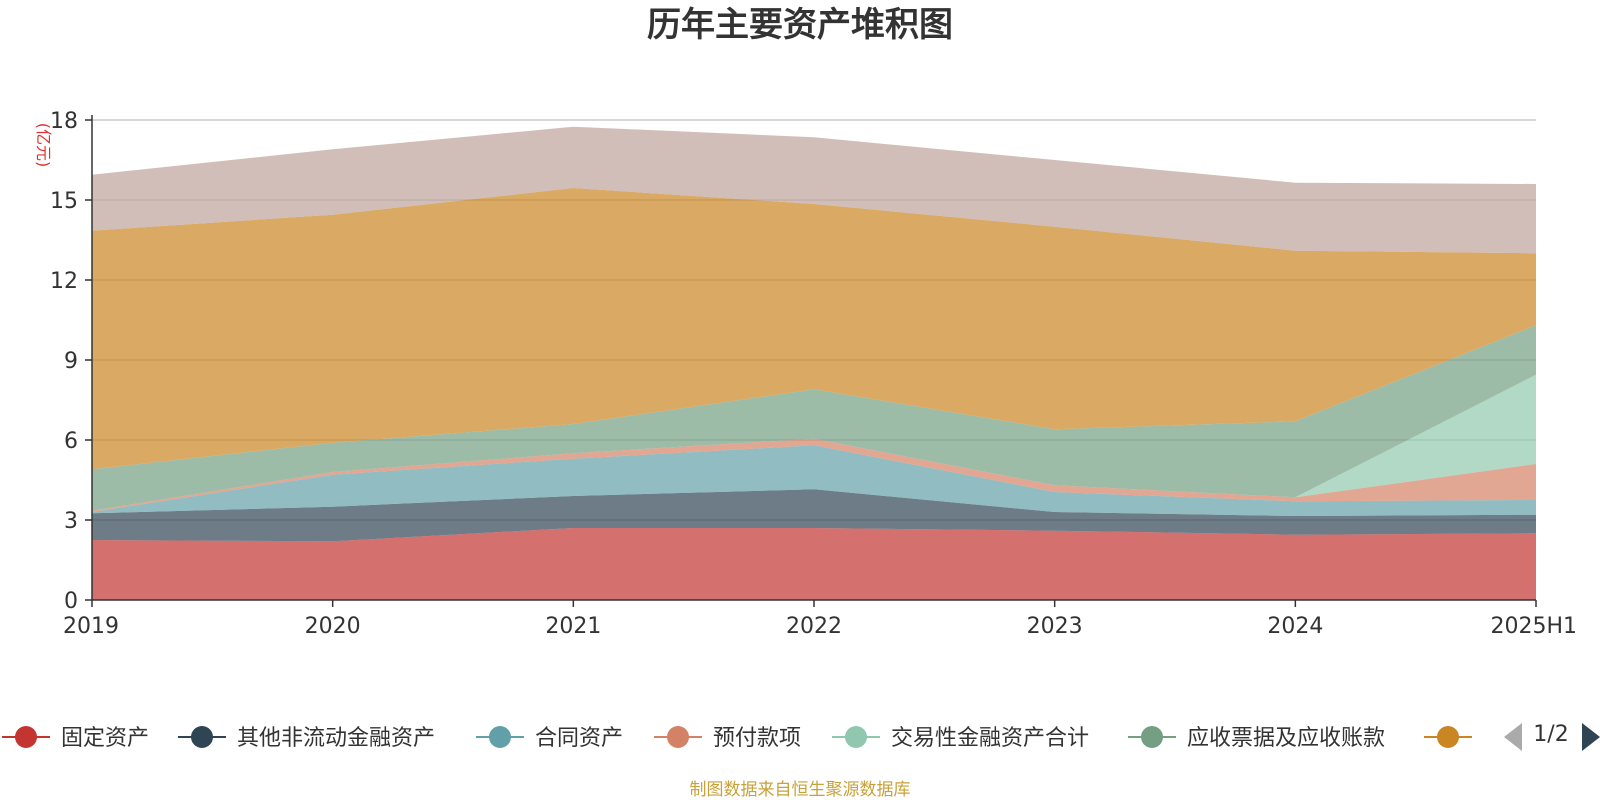 The height and width of the screenshot is (800, 1600). What do you see at coordinates (43, 145) in the screenshot?
I see `y-axis-unit: (亿元)` at bounding box center [43, 145].